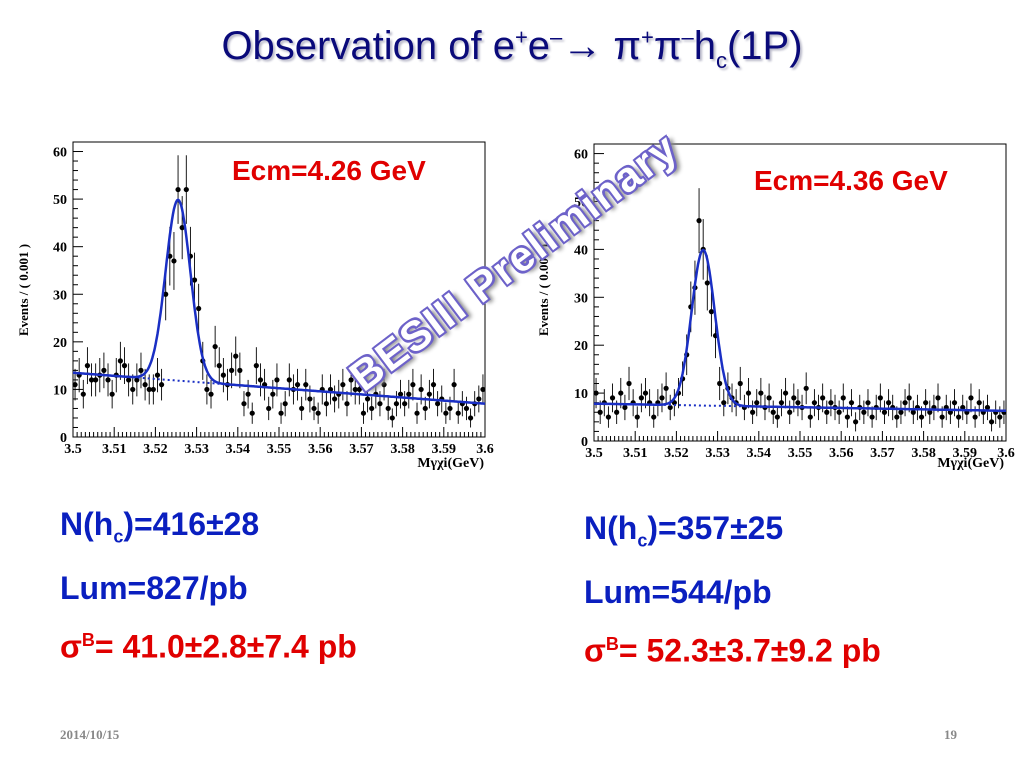 The image size is (1024, 768). What do you see at coordinates (279, 301) in the screenshot?
I see `total-fit-curve` at bounding box center [279, 301].